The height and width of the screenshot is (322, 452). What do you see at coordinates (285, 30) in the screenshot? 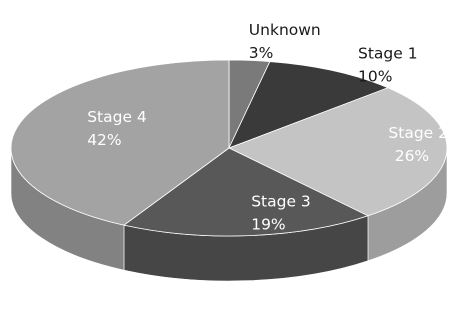
I see `slice-label-unknown: Unknown` at bounding box center [285, 30].